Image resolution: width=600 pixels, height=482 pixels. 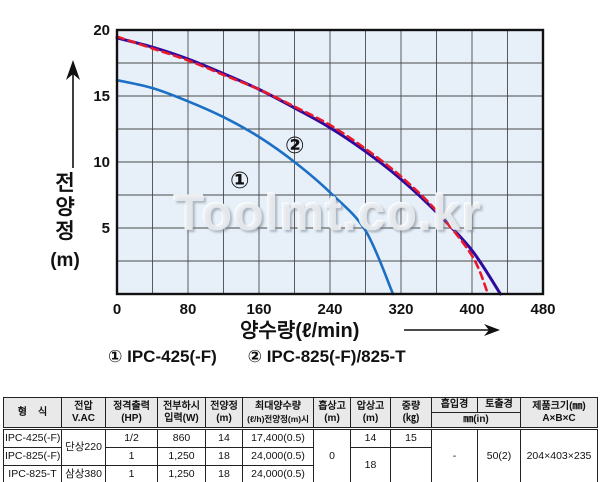 What do you see at coordinates (224, 456) in the screenshot?
I see `cell-head-2: 18` at bounding box center [224, 456].